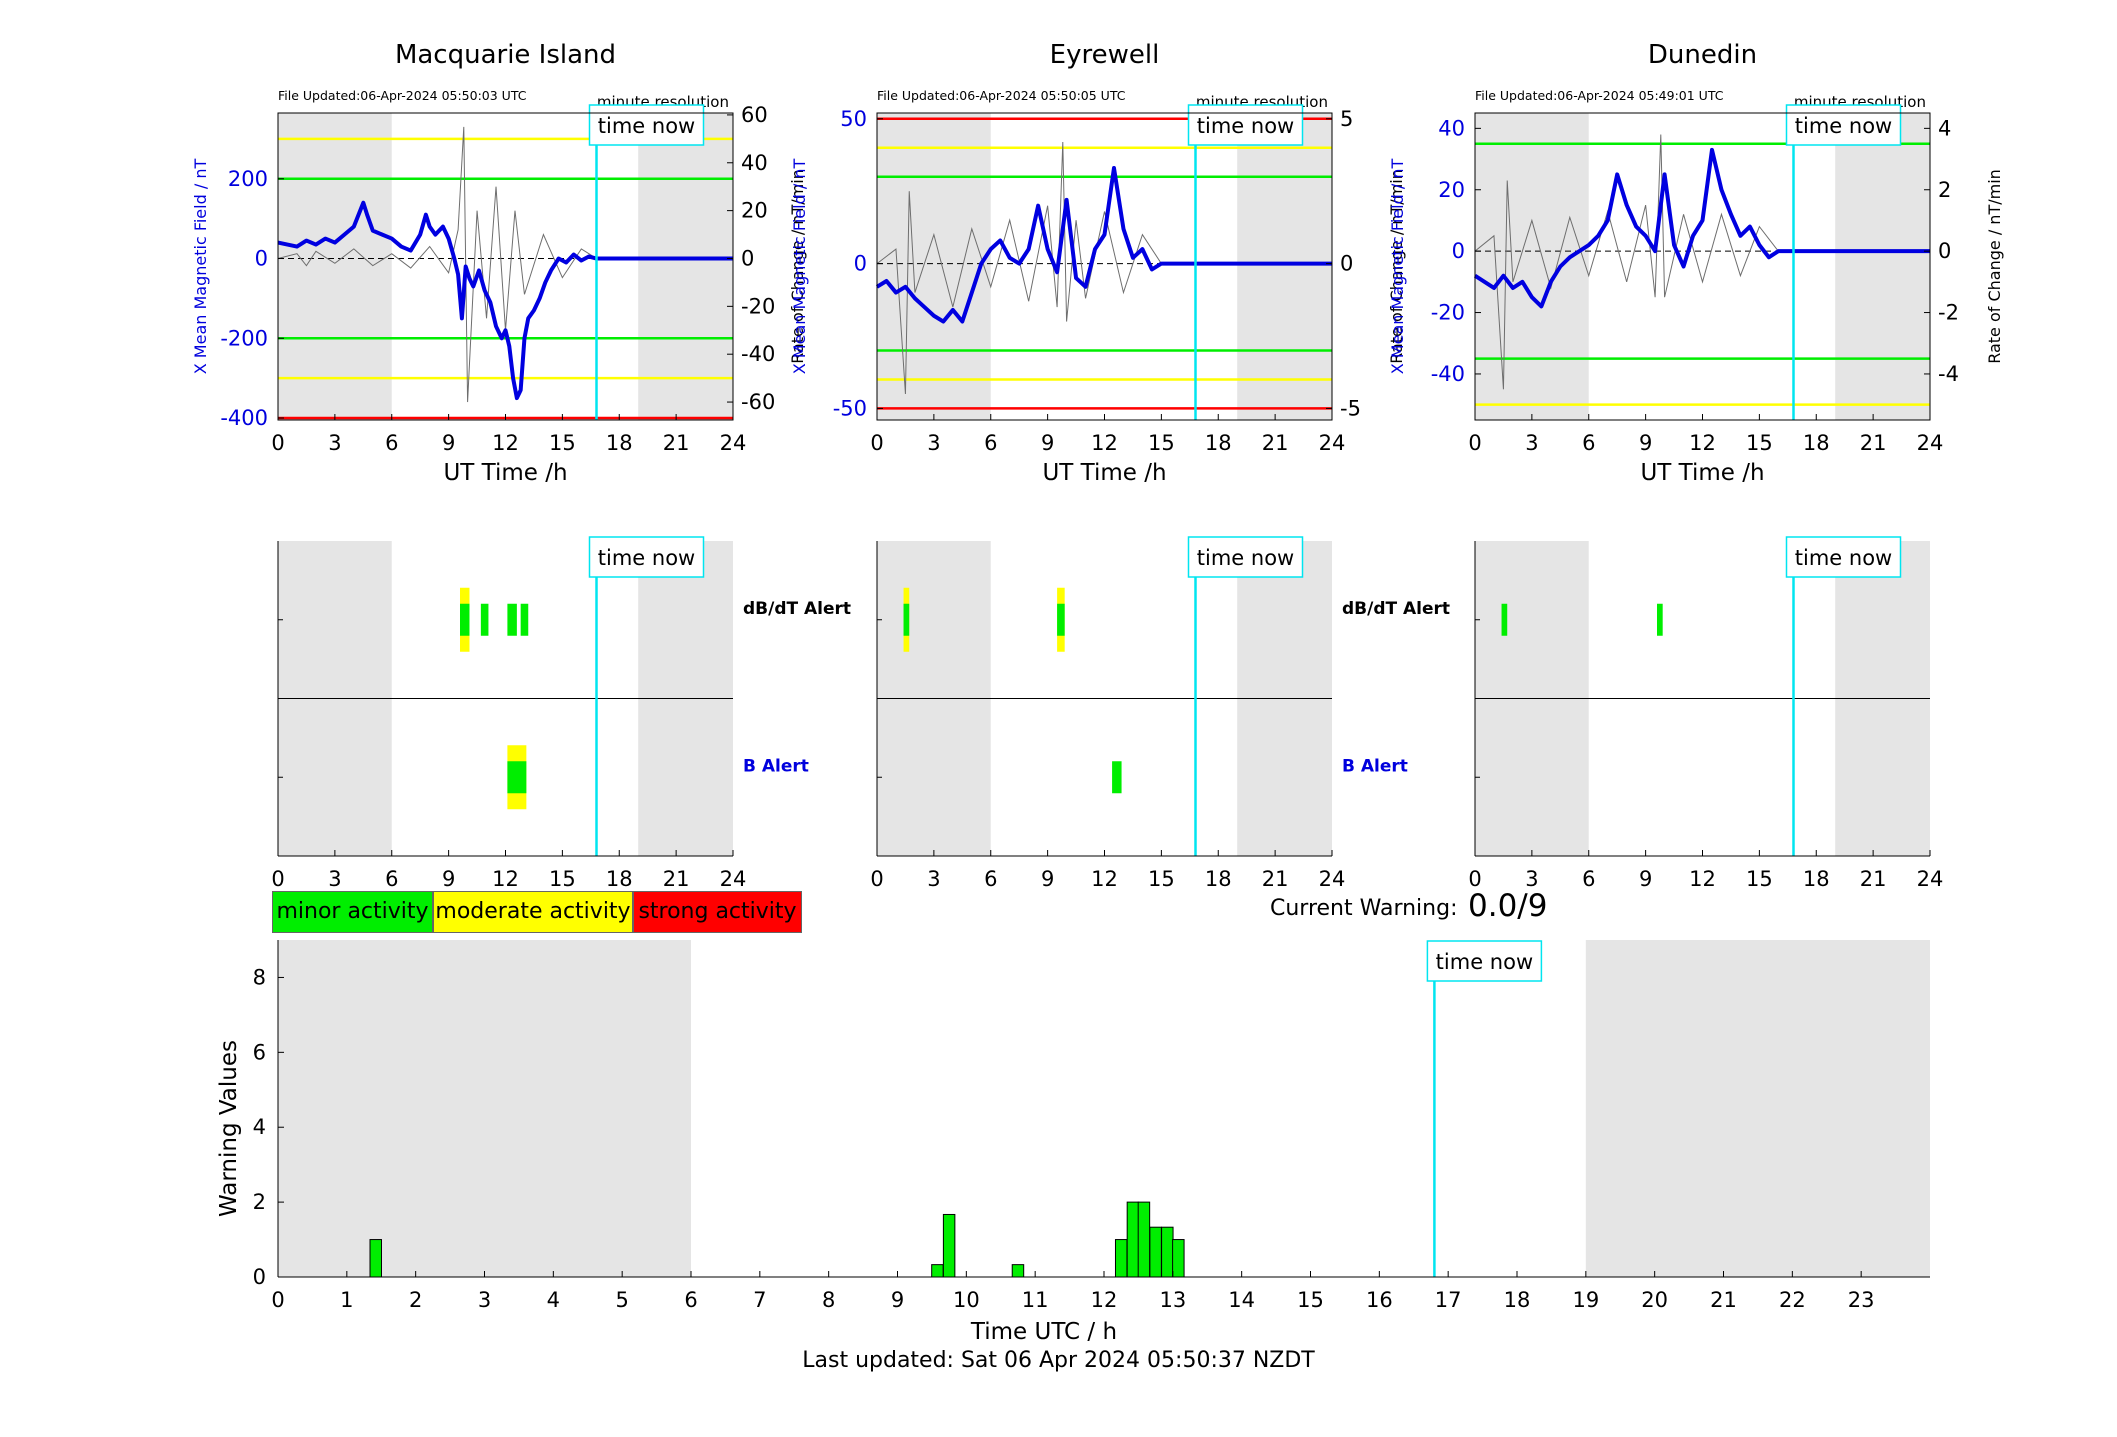  I want to click on legend-strong-activity: strong activity, so click(717, 912).